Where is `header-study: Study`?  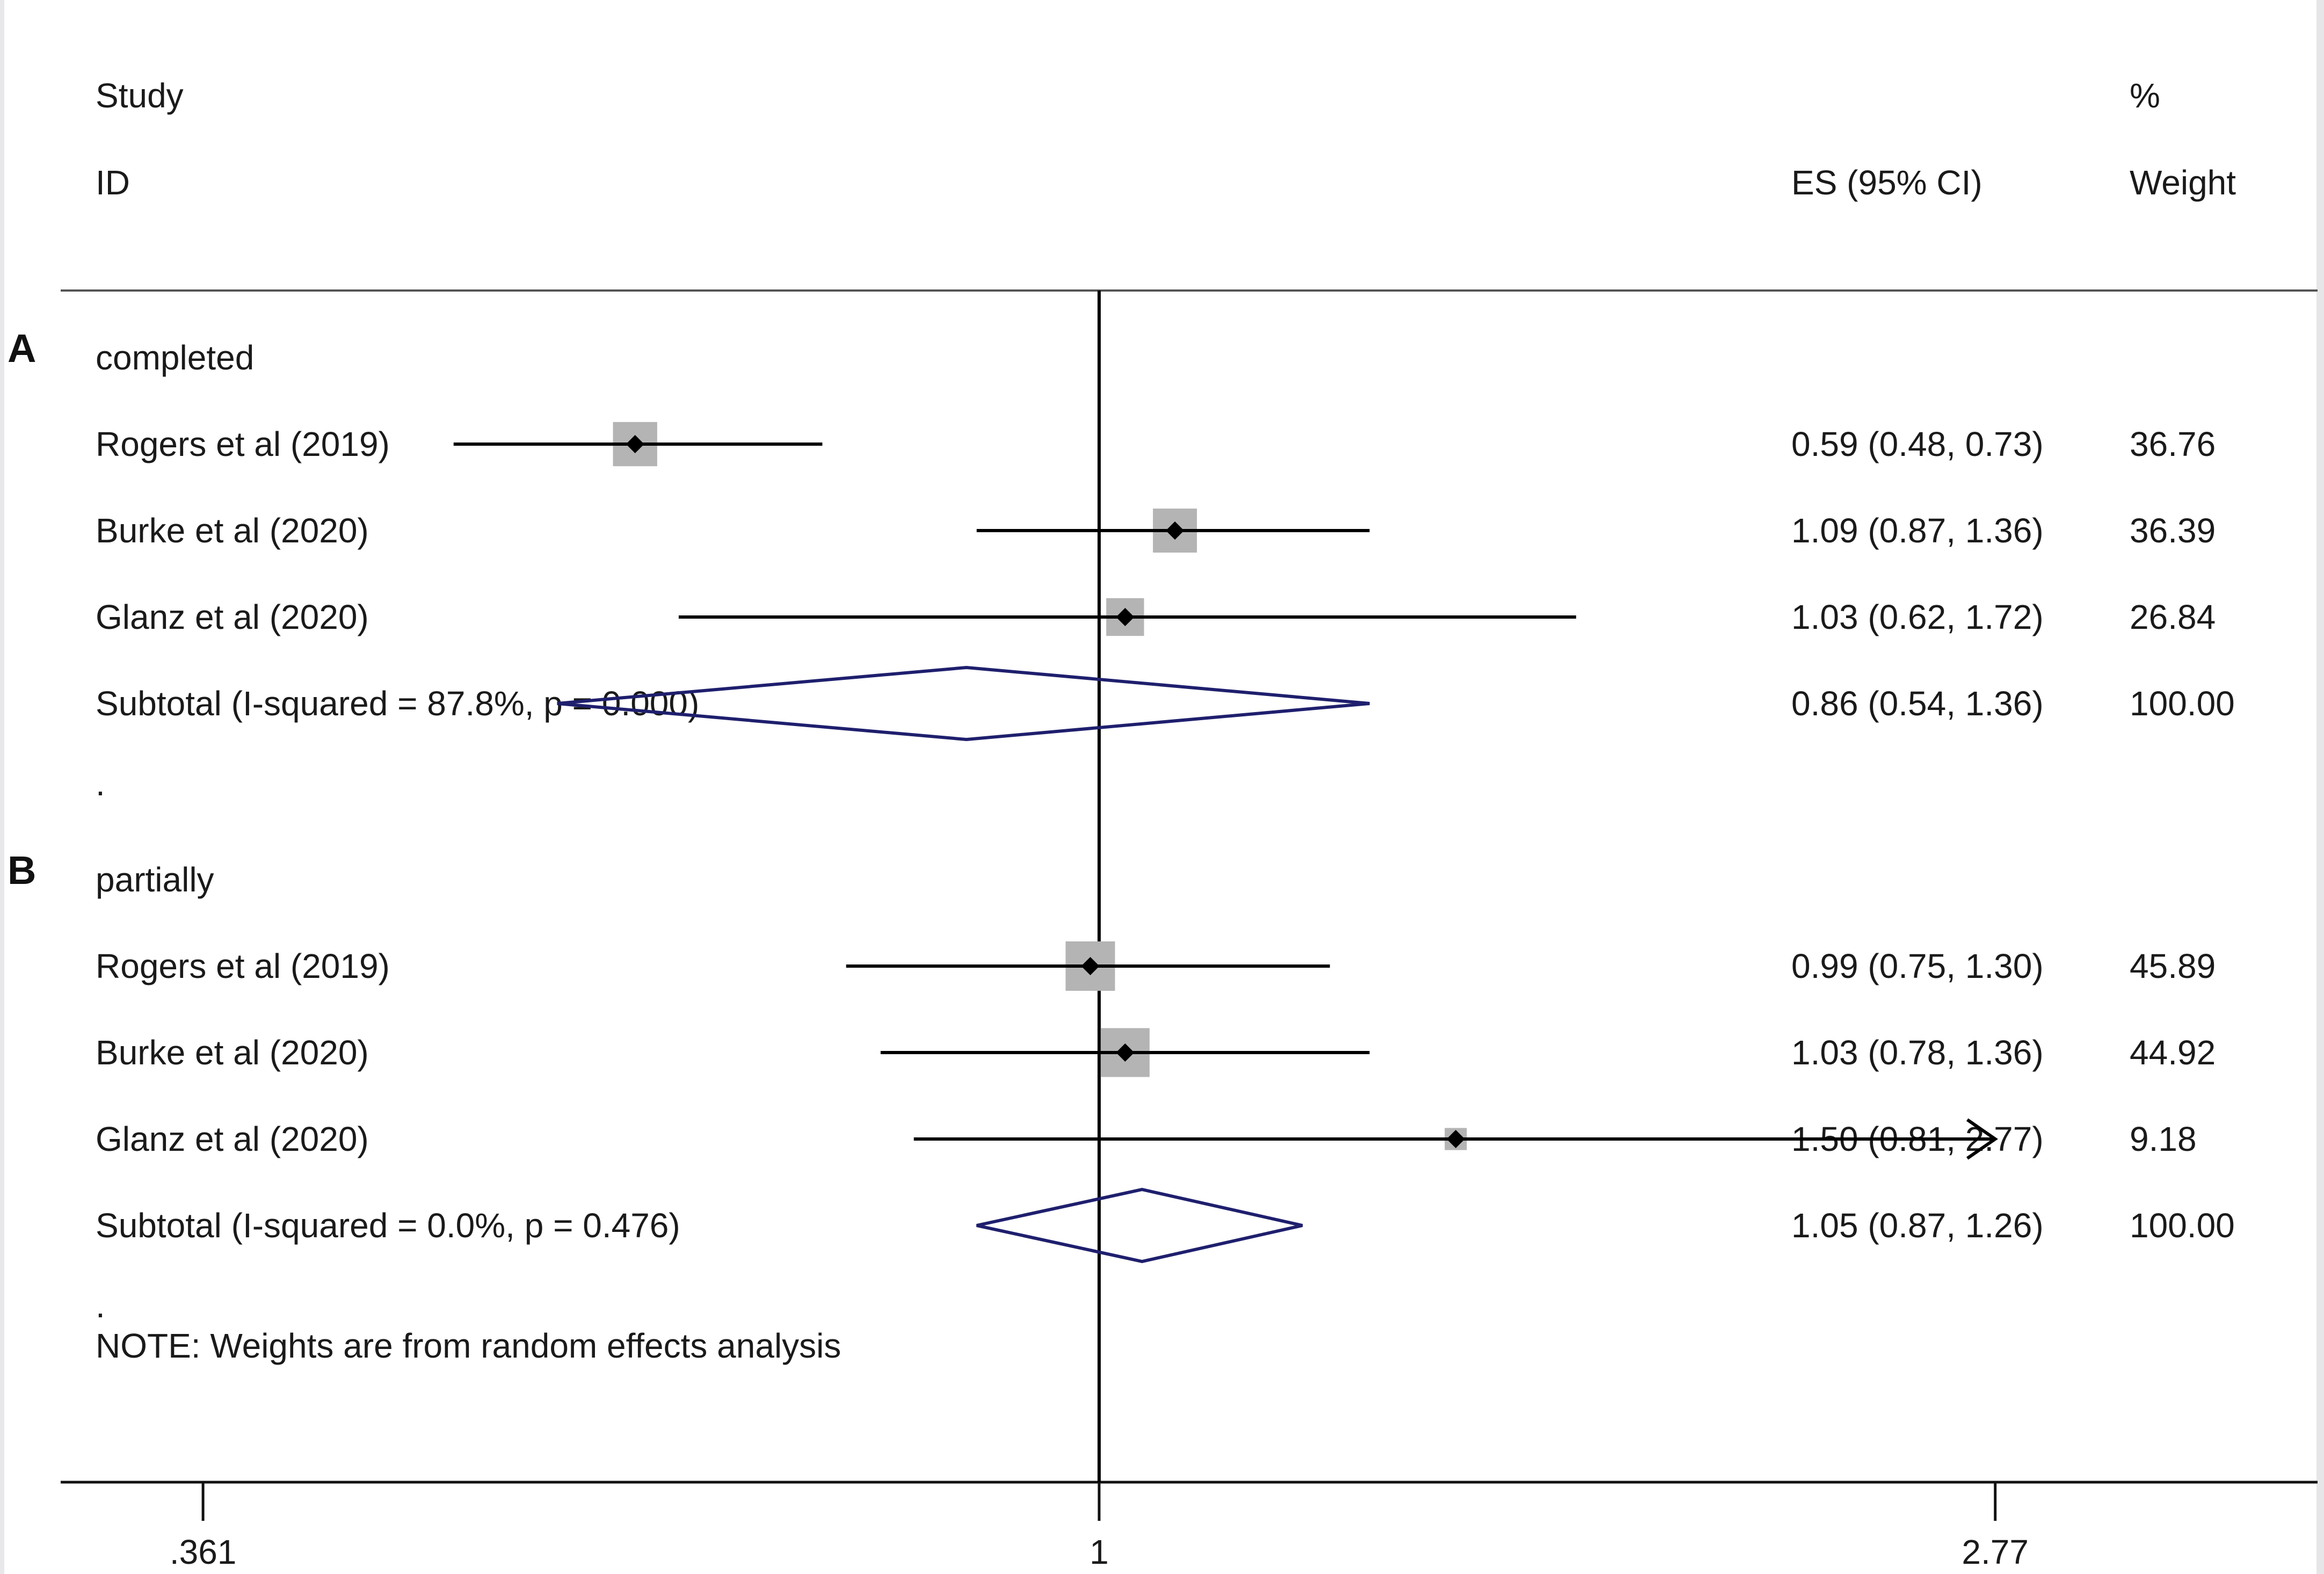 header-study: Study is located at coordinates (140, 95).